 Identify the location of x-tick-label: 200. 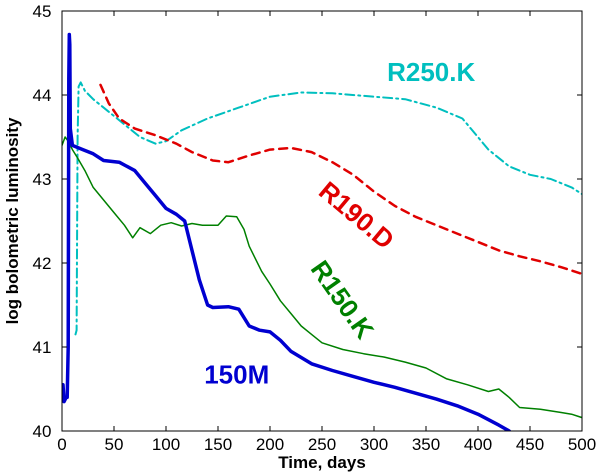
(270, 444).